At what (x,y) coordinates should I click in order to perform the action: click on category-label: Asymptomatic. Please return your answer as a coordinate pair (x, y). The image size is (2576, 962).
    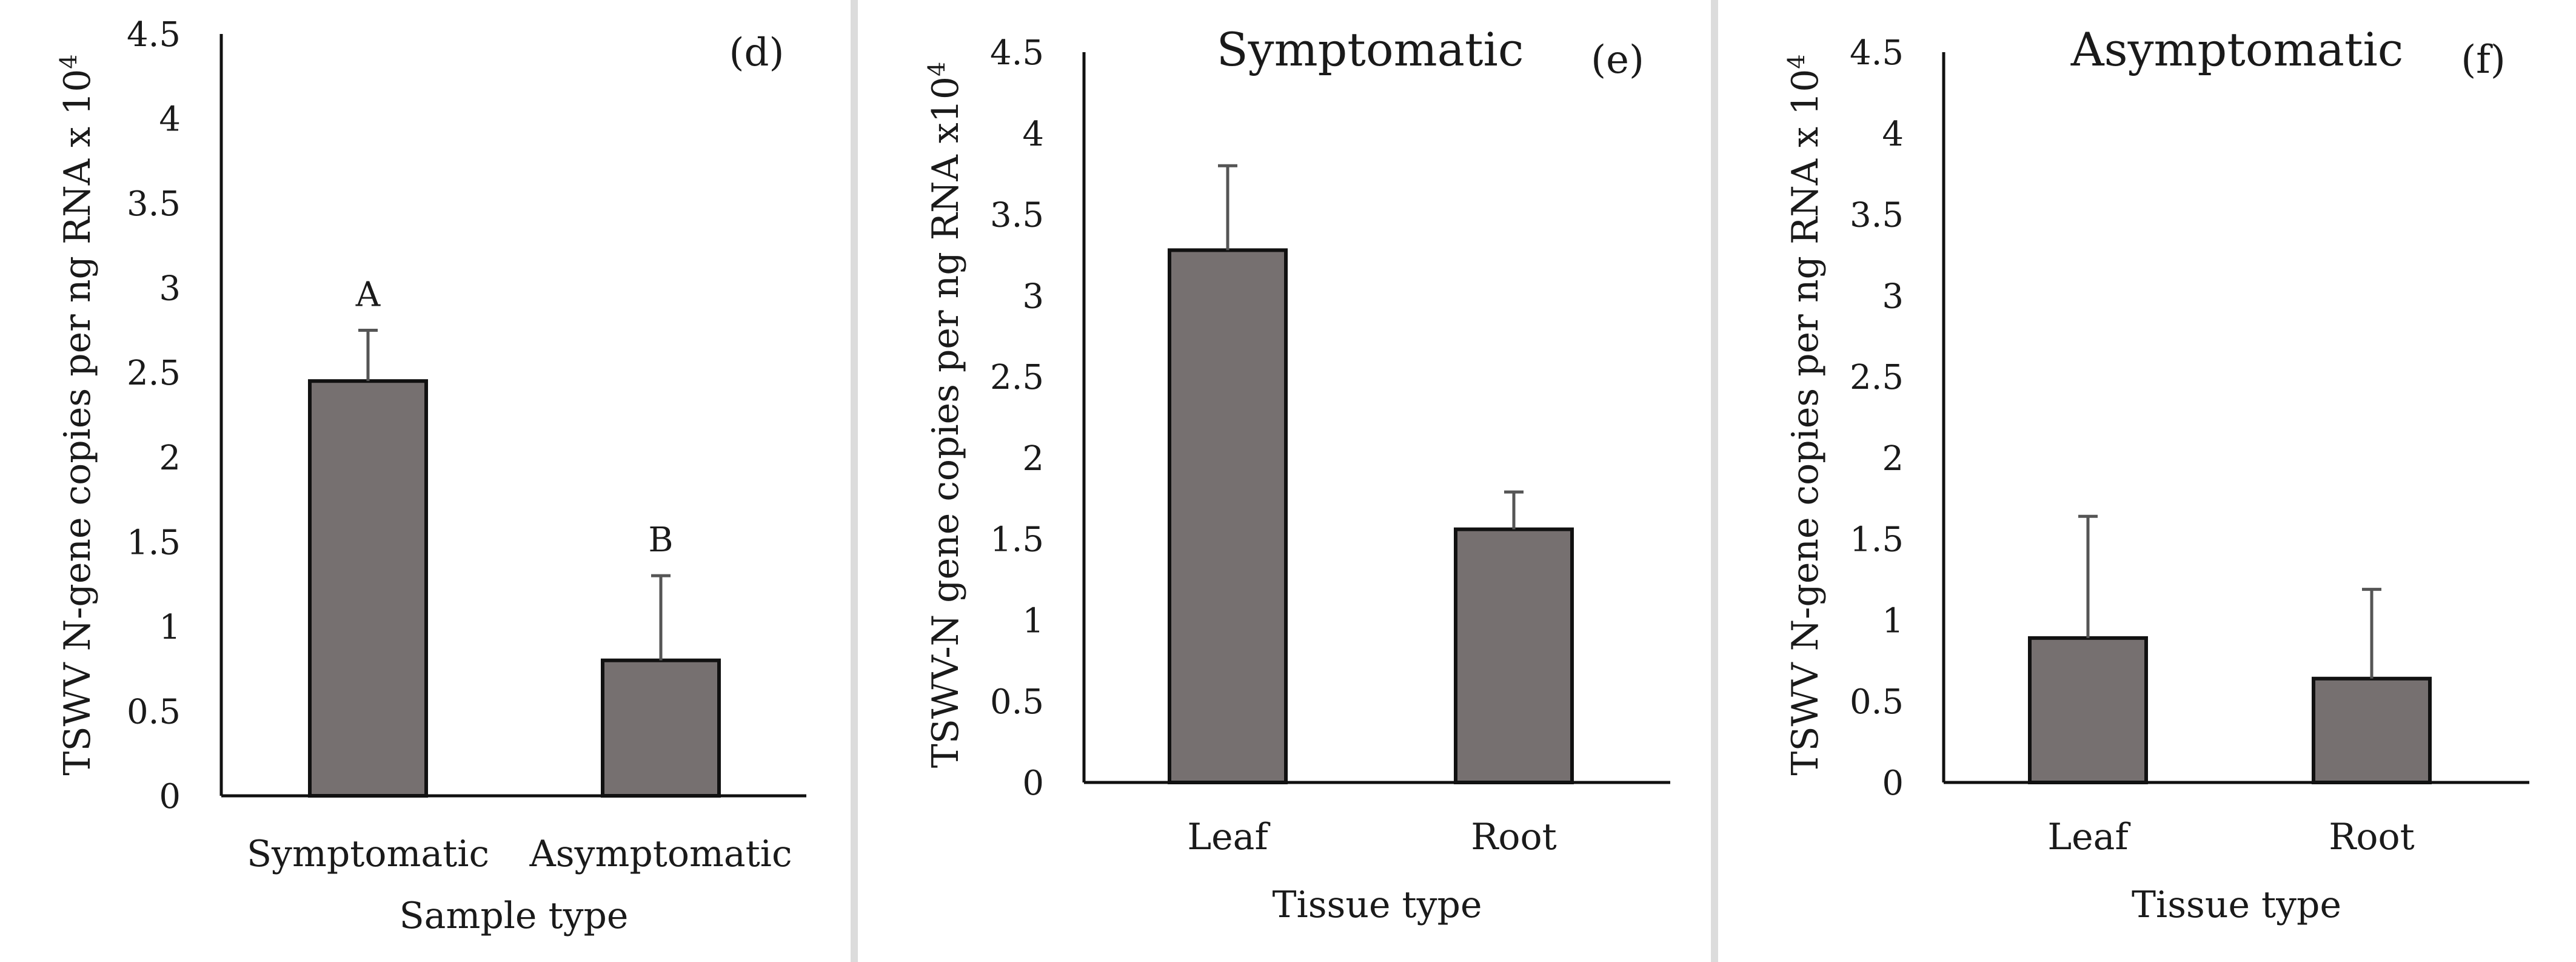
    Looking at the image, I should click on (660, 854).